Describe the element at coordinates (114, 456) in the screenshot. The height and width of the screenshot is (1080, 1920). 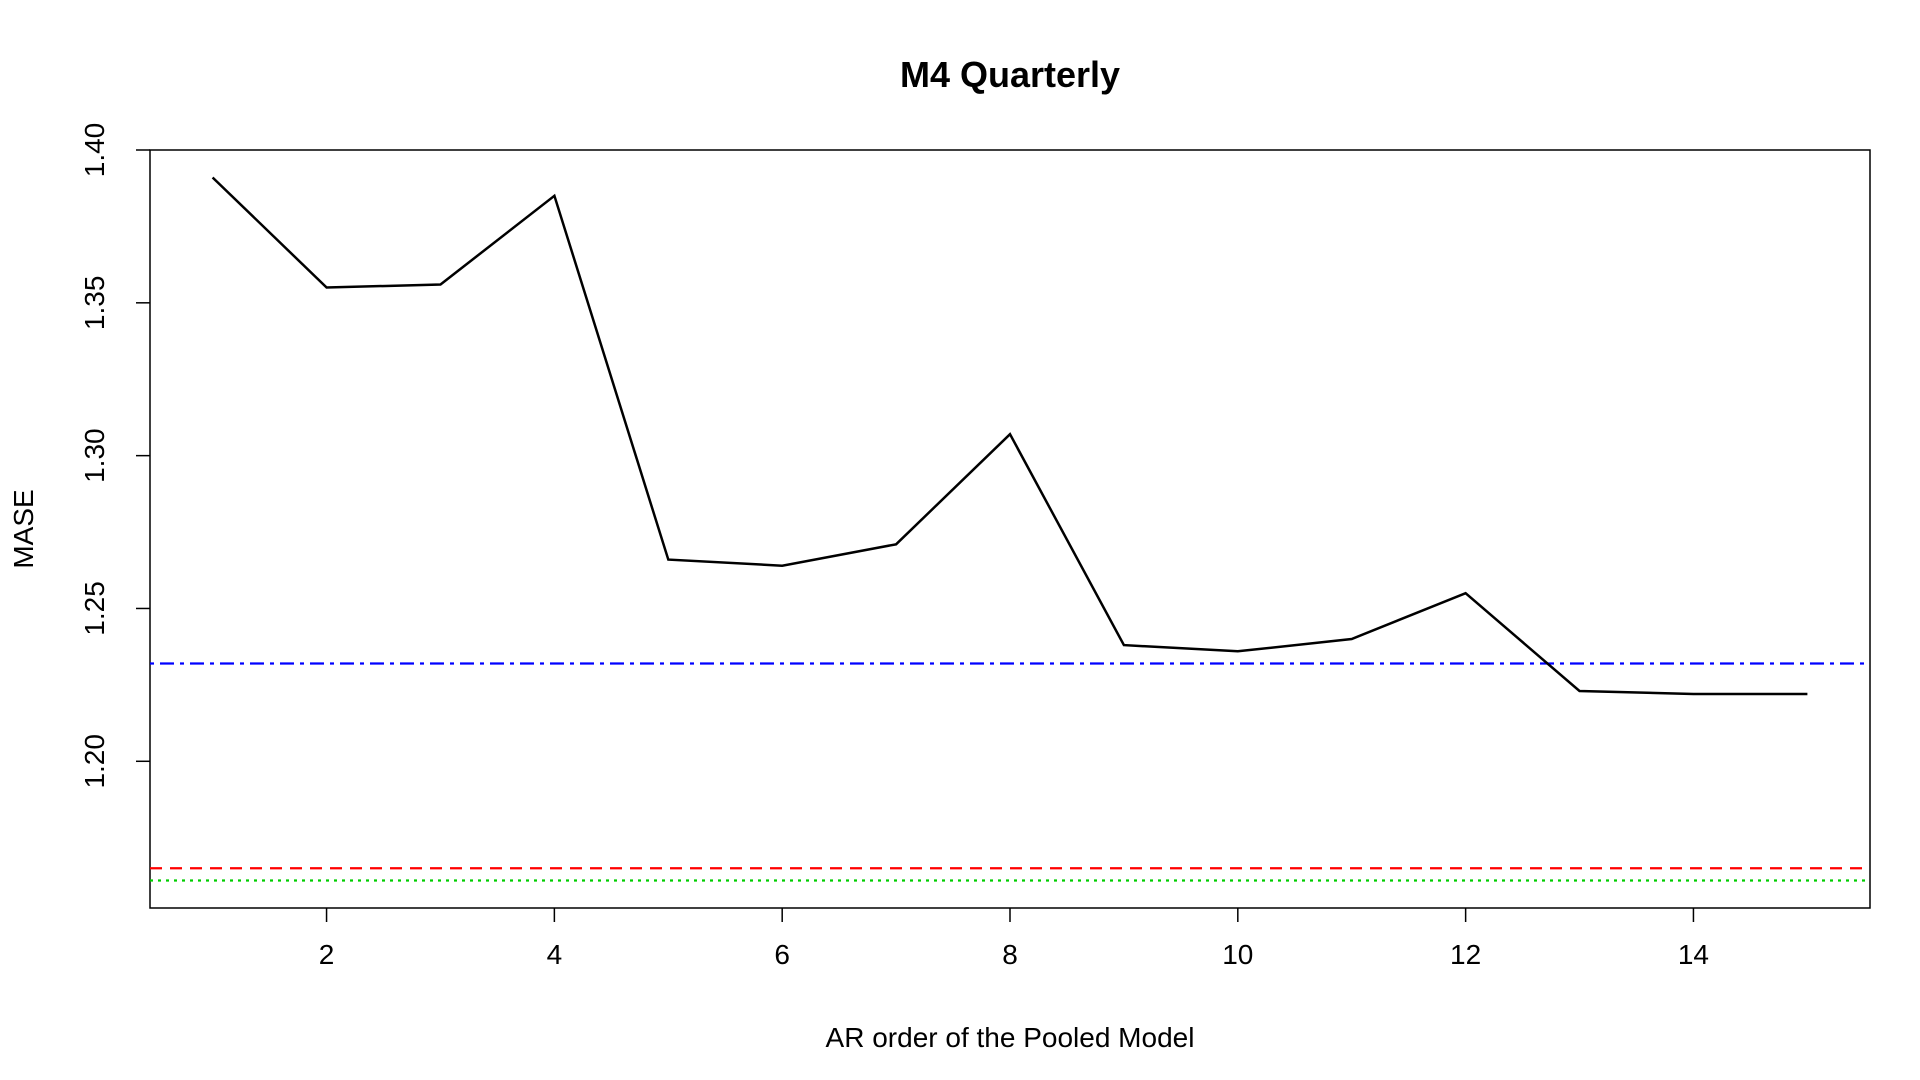
I see `y-axis: 1.20 1.25 1.30 1.35 1.40` at that location.